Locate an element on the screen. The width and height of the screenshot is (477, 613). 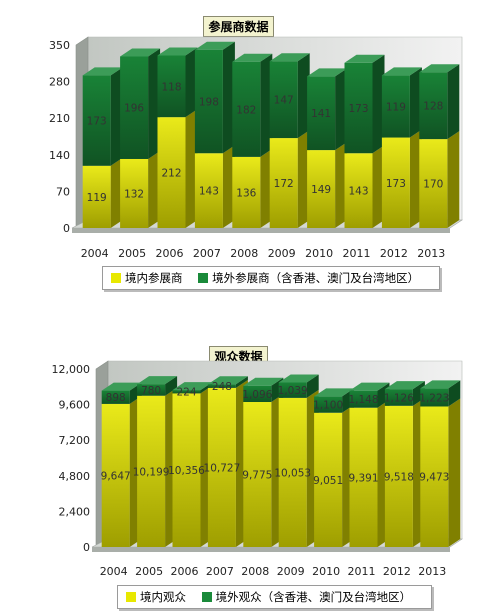
legend-item-overseas: 境外参展商（含香港、澳门及台湾地区） is located at coordinates (308, 278).